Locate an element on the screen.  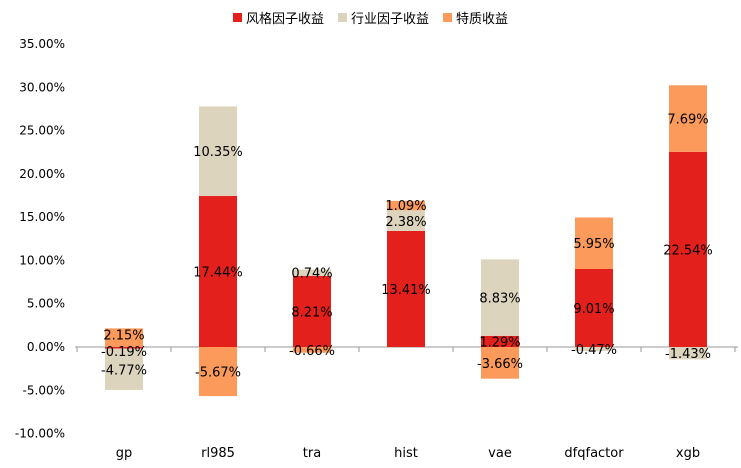
x-tick-label: hist is located at coordinates (406, 453).